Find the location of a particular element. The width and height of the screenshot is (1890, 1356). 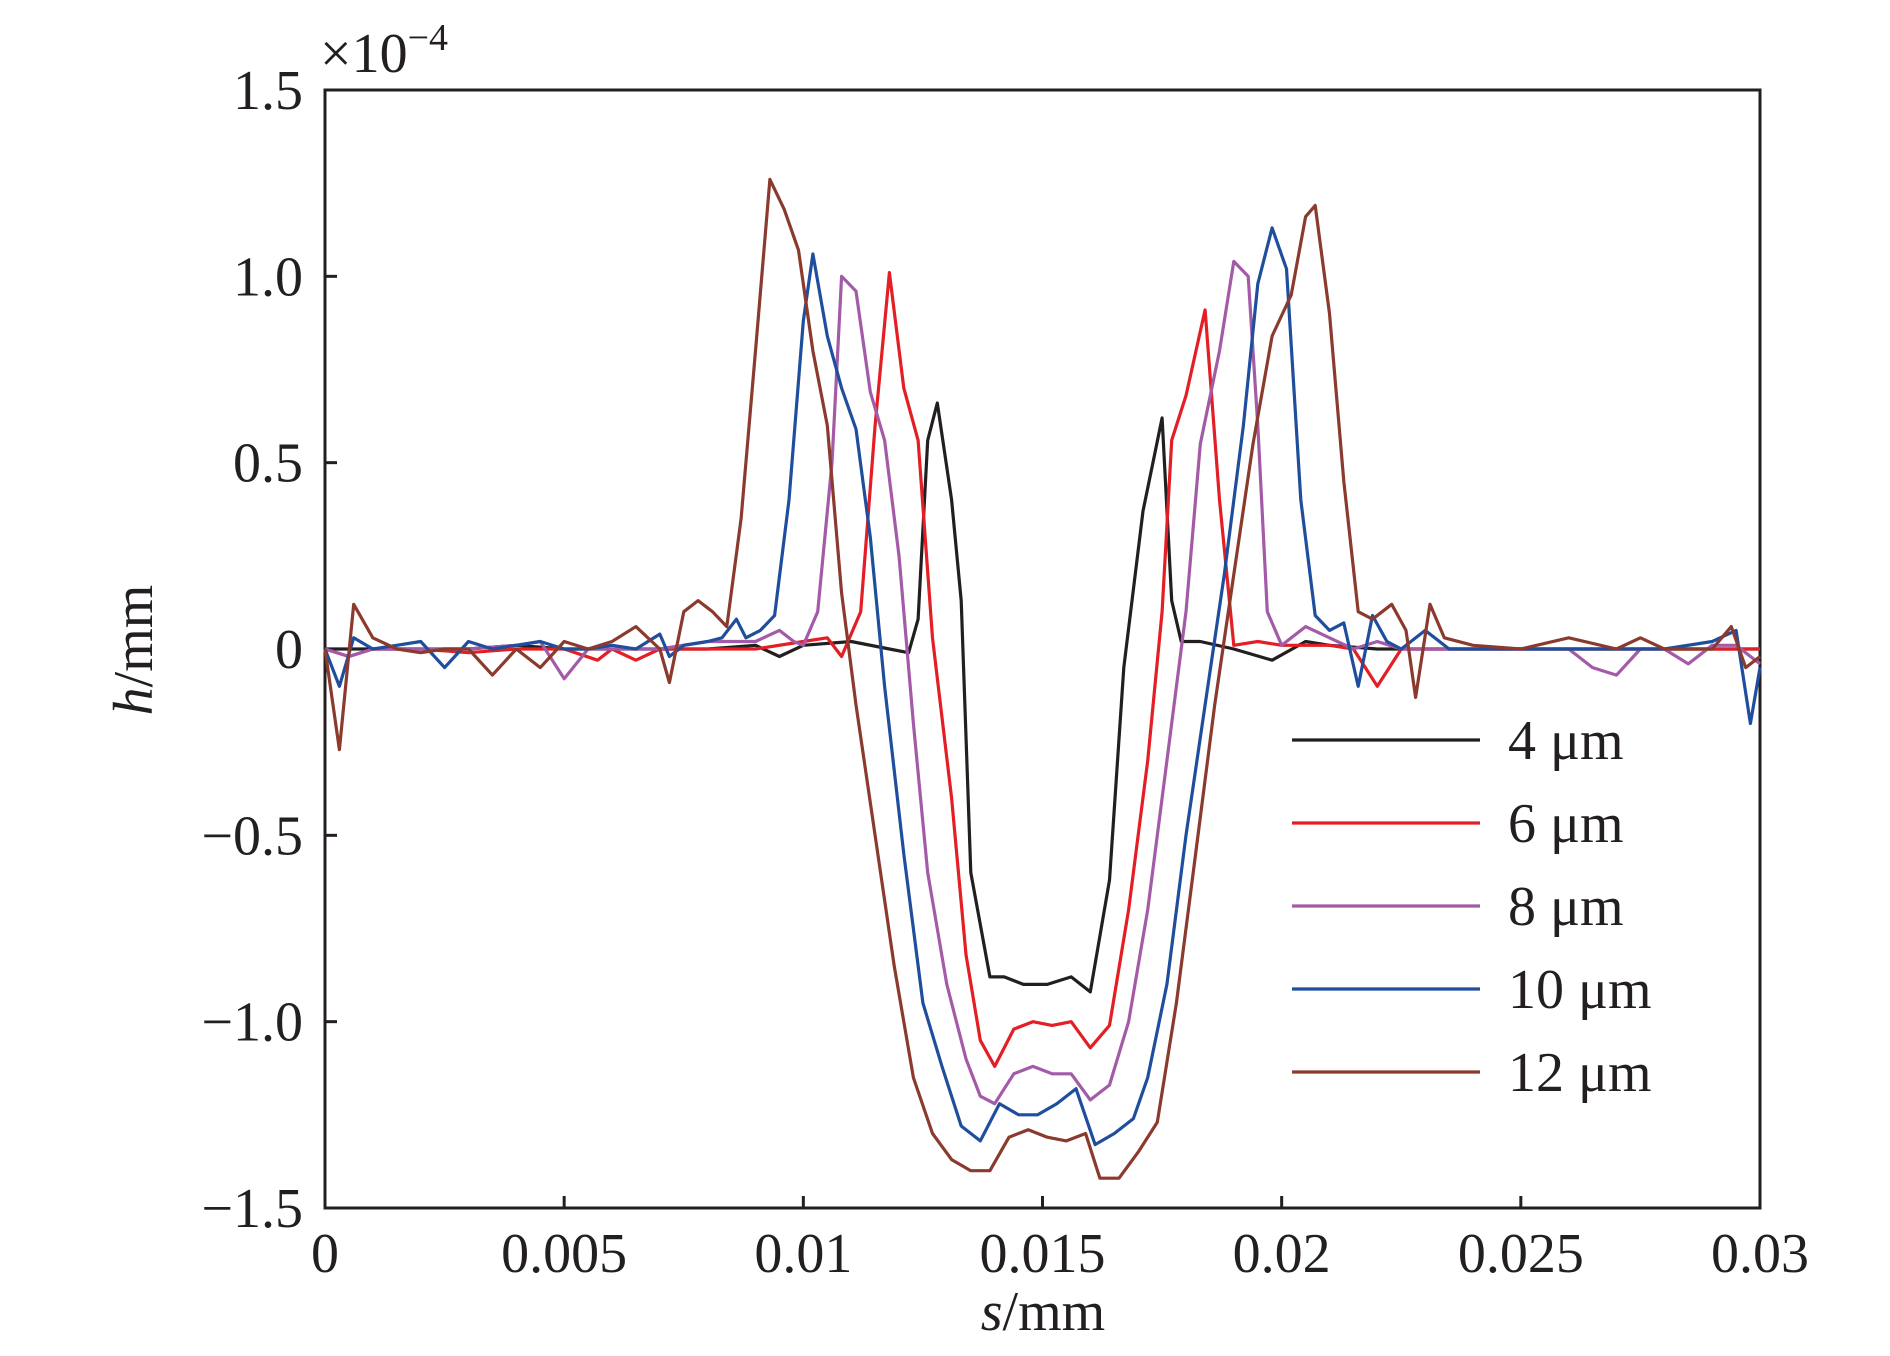

legend: 4 μm 6 μm 8 μm 10 μm 12 μm is located at coordinates (1472, 907).